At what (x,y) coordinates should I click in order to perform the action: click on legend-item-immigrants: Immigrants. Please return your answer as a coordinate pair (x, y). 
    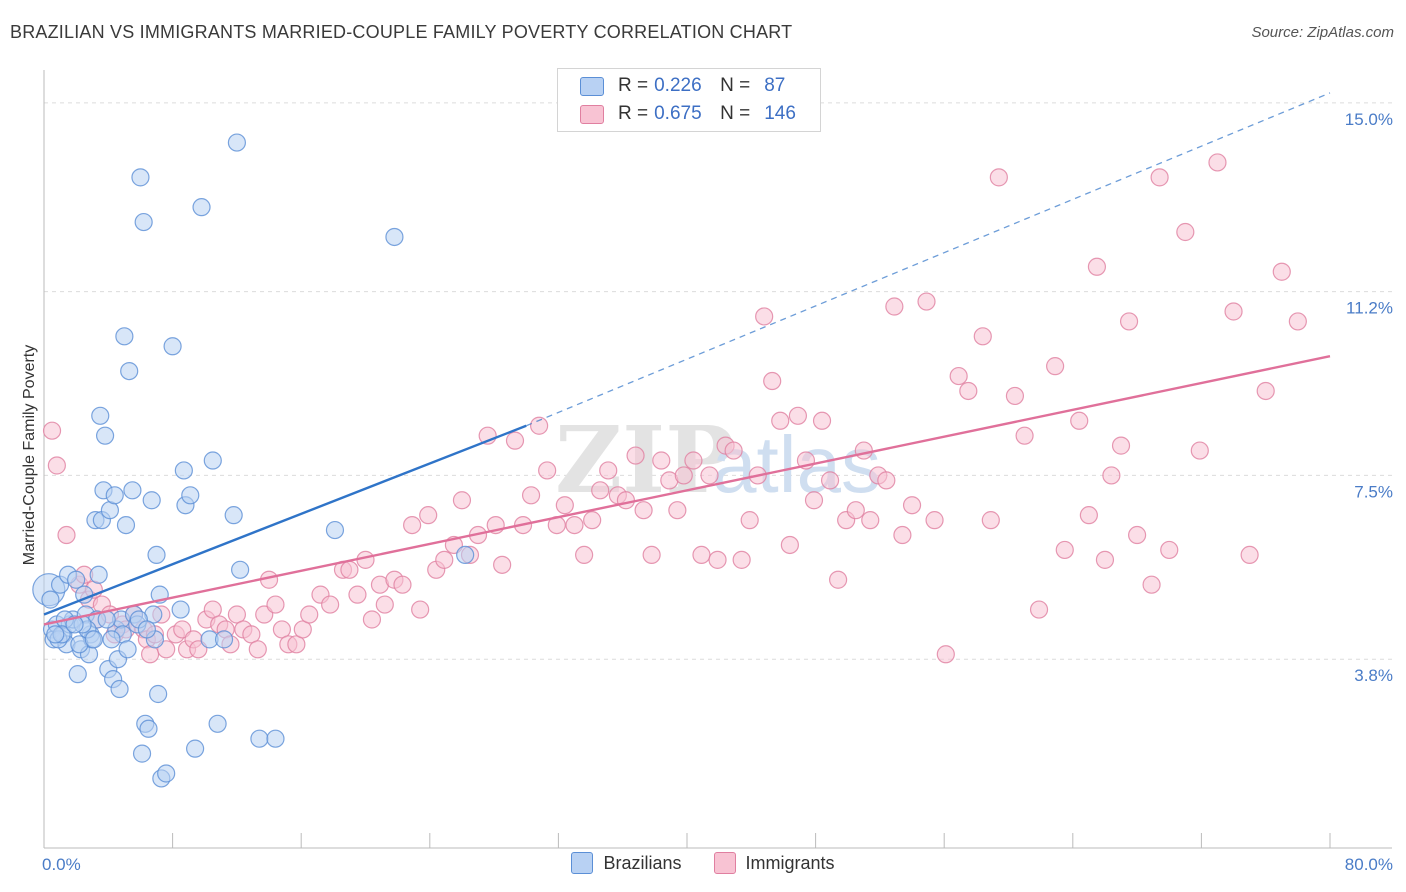
    Looking at the image, I should click on (774, 863).